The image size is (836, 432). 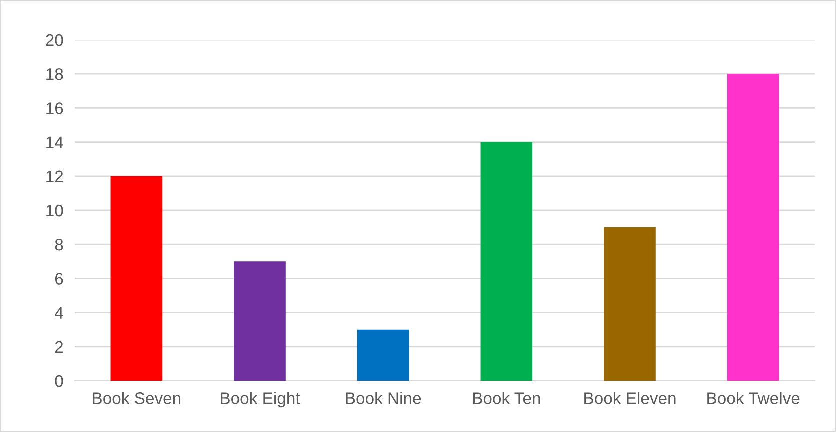 What do you see at coordinates (55, 142) in the screenshot?
I see `y-tick-label: 14` at bounding box center [55, 142].